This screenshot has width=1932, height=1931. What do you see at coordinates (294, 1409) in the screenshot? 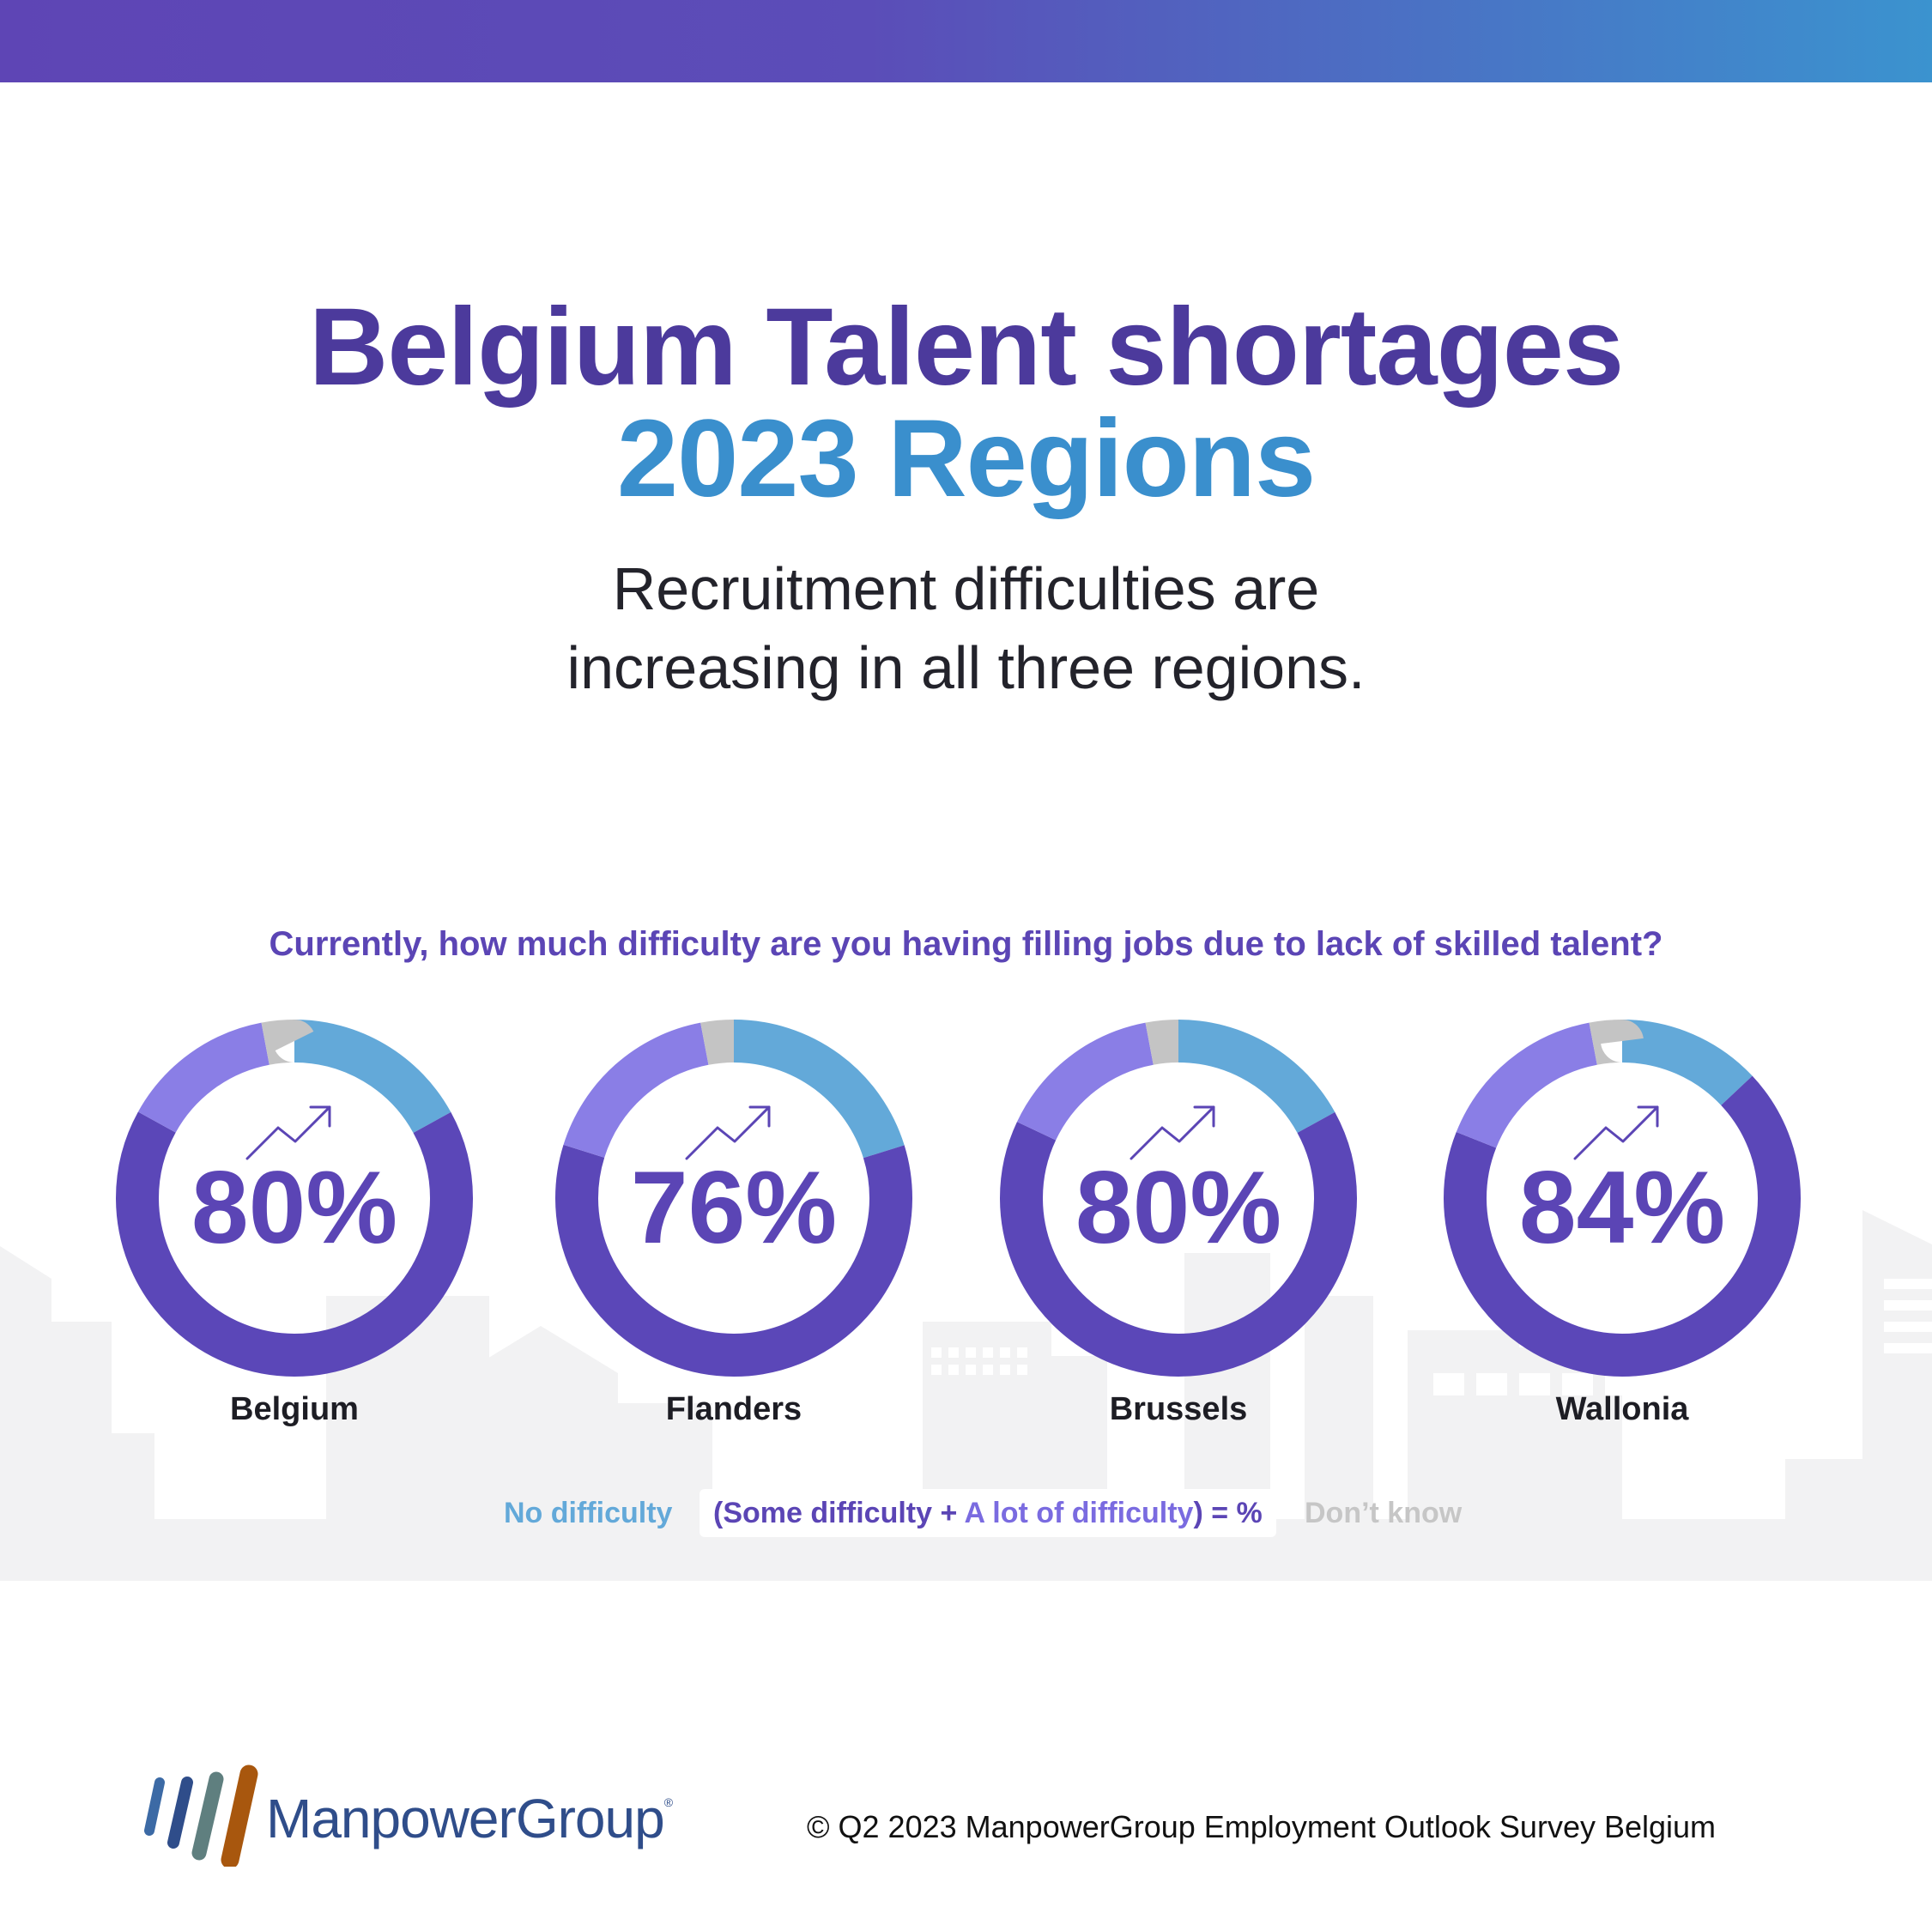
I see `region-label: Belgium` at bounding box center [294, 1409].